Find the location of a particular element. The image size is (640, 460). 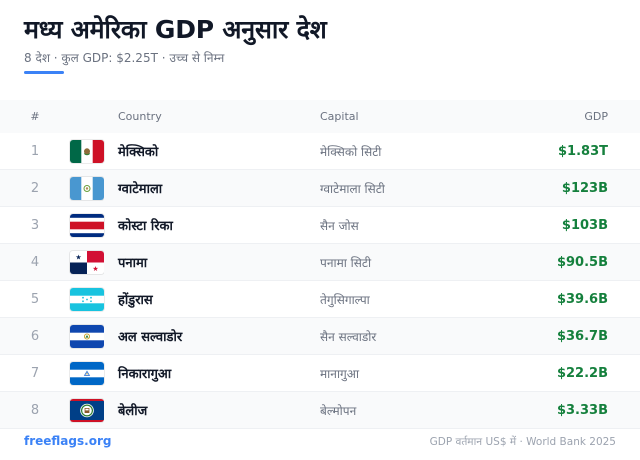

rank-cell: 3 is located at coordinates (35, 225).